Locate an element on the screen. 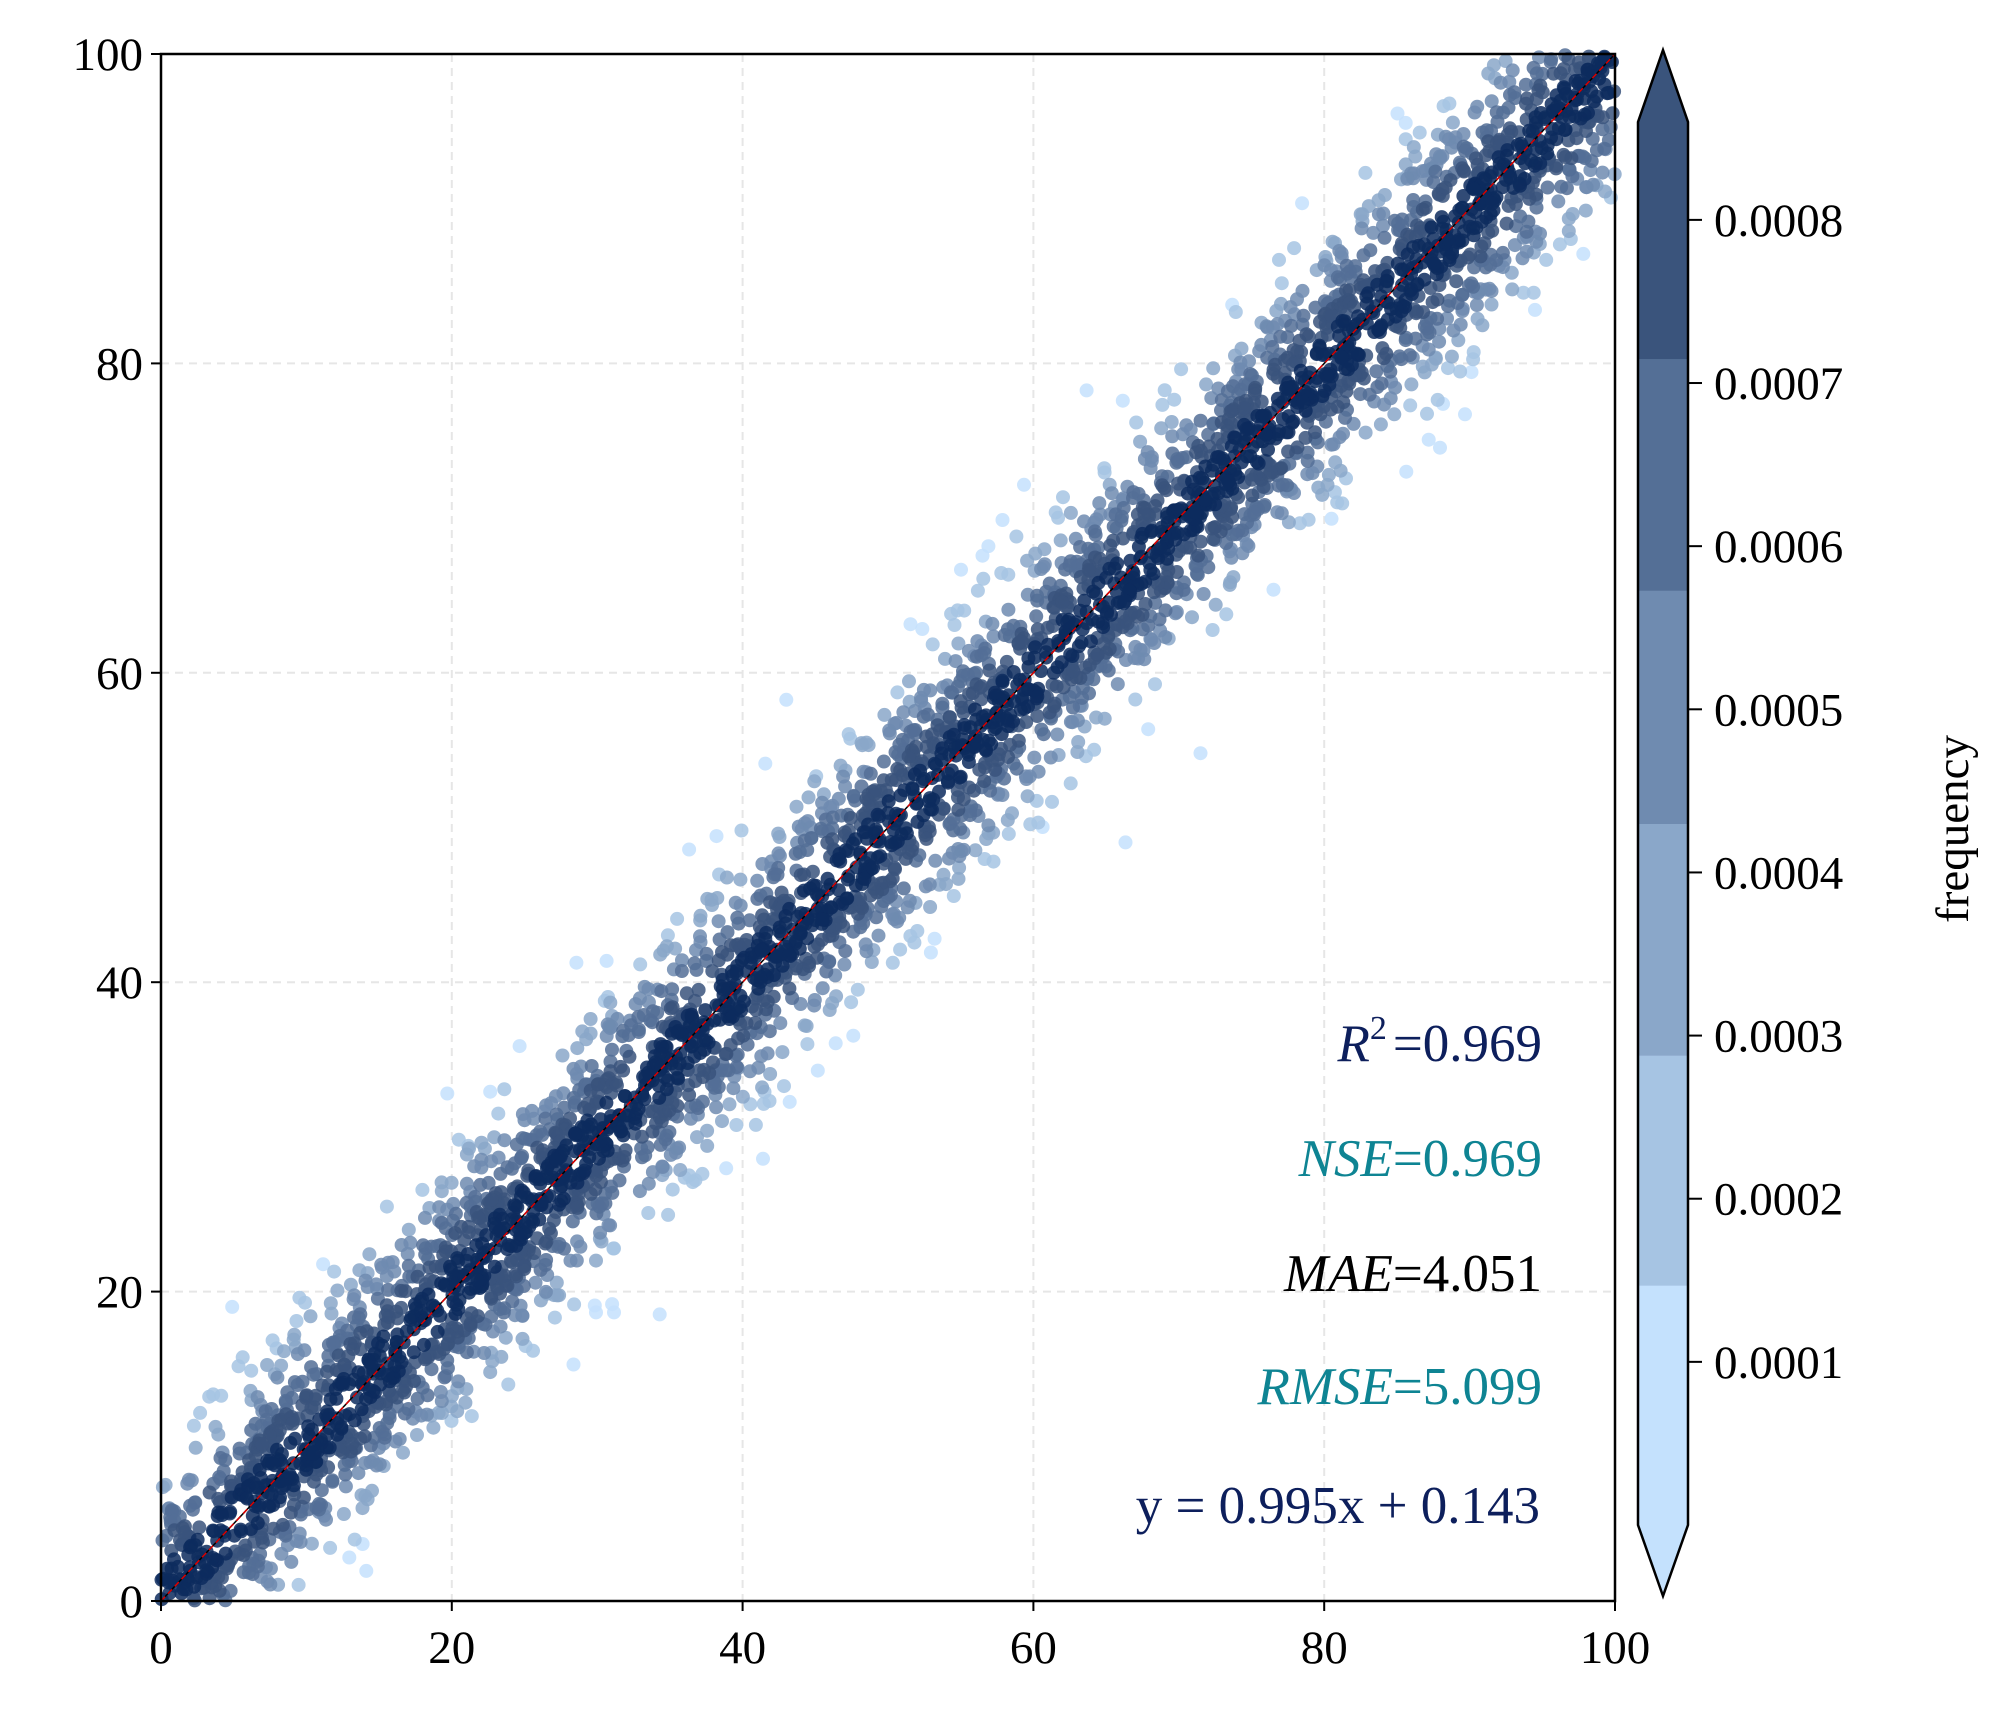  colorbar-tick-label: 0.0001 is located at coordinates (1778, 1363).